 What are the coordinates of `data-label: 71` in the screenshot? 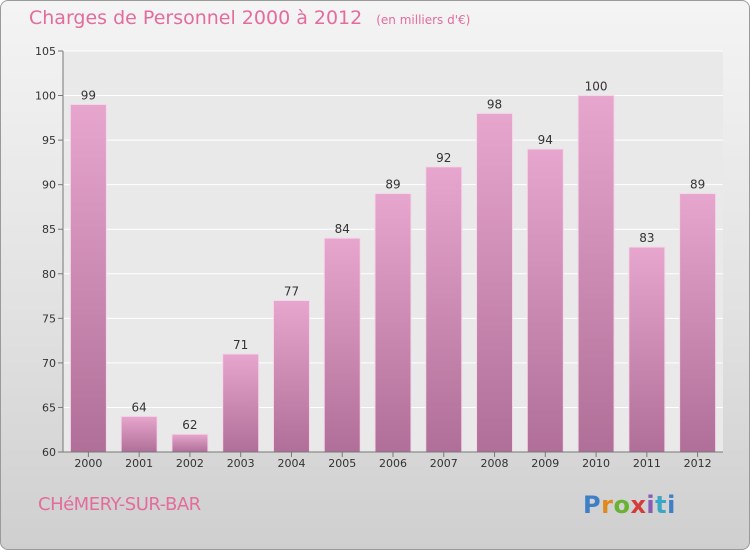 It's located at (240, 345).